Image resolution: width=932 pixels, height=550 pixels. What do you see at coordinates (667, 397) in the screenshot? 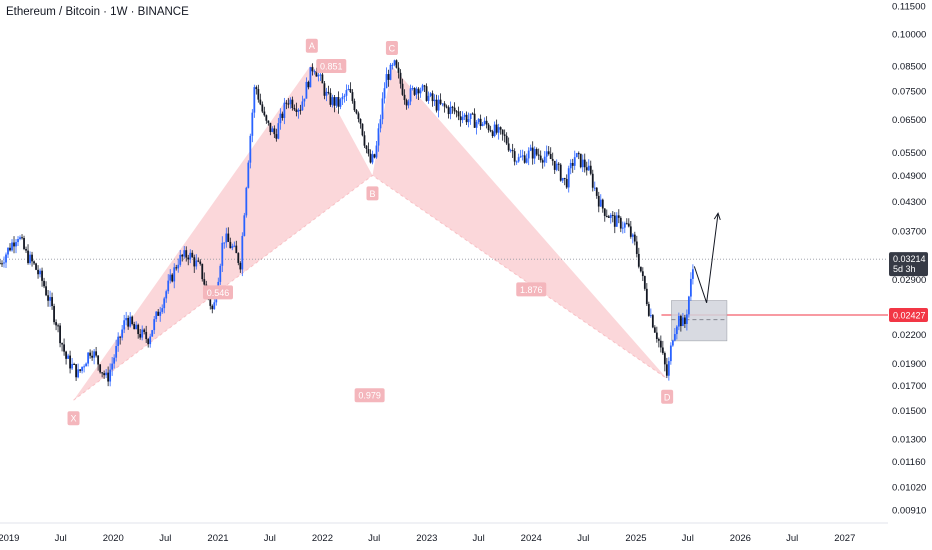
I see `pattern-point-label: D` at bounding box center [667, 397].